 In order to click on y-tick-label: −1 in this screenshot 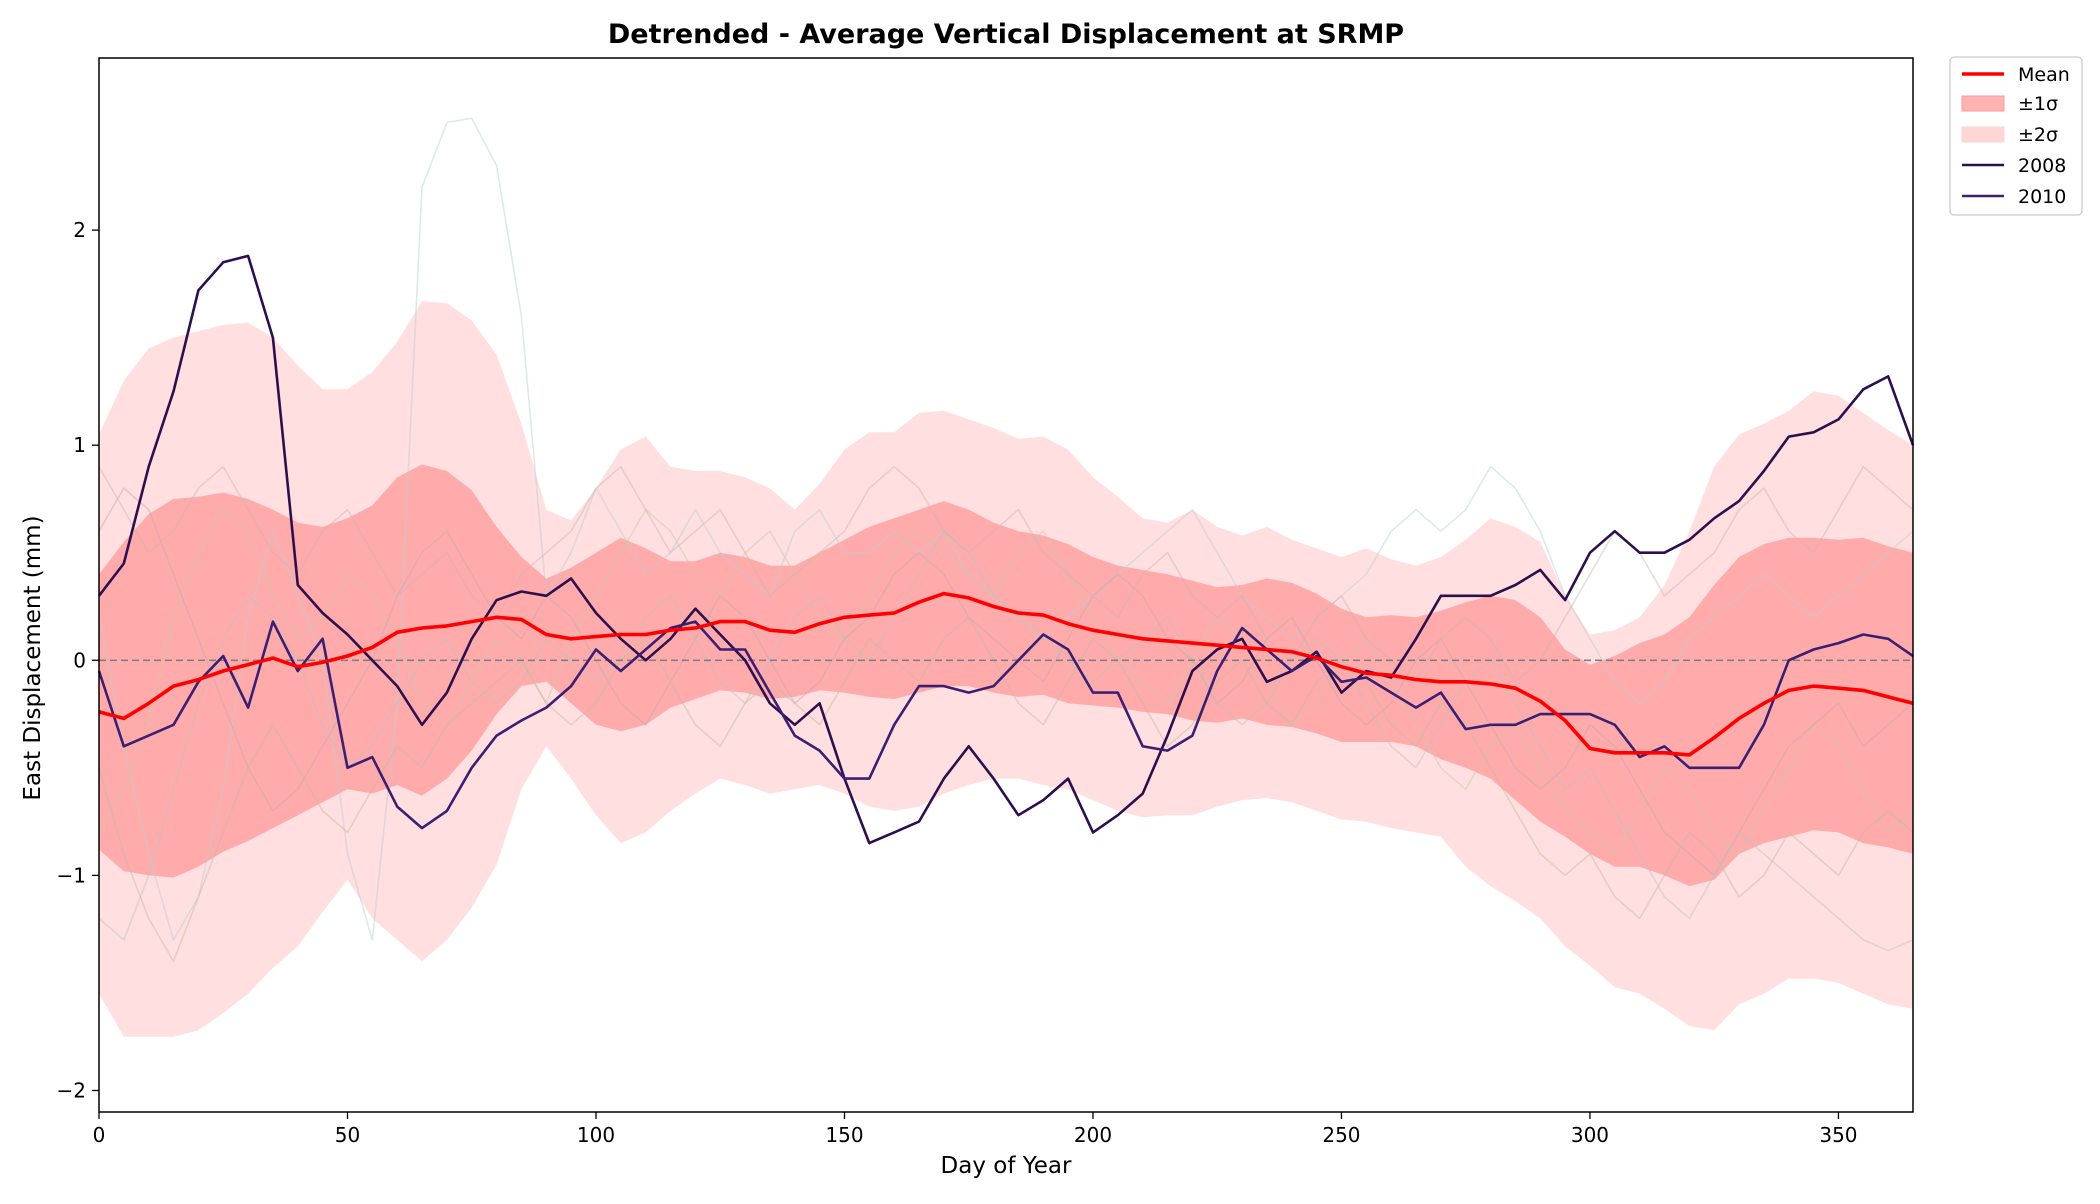, I will do `click(71, 875)`.